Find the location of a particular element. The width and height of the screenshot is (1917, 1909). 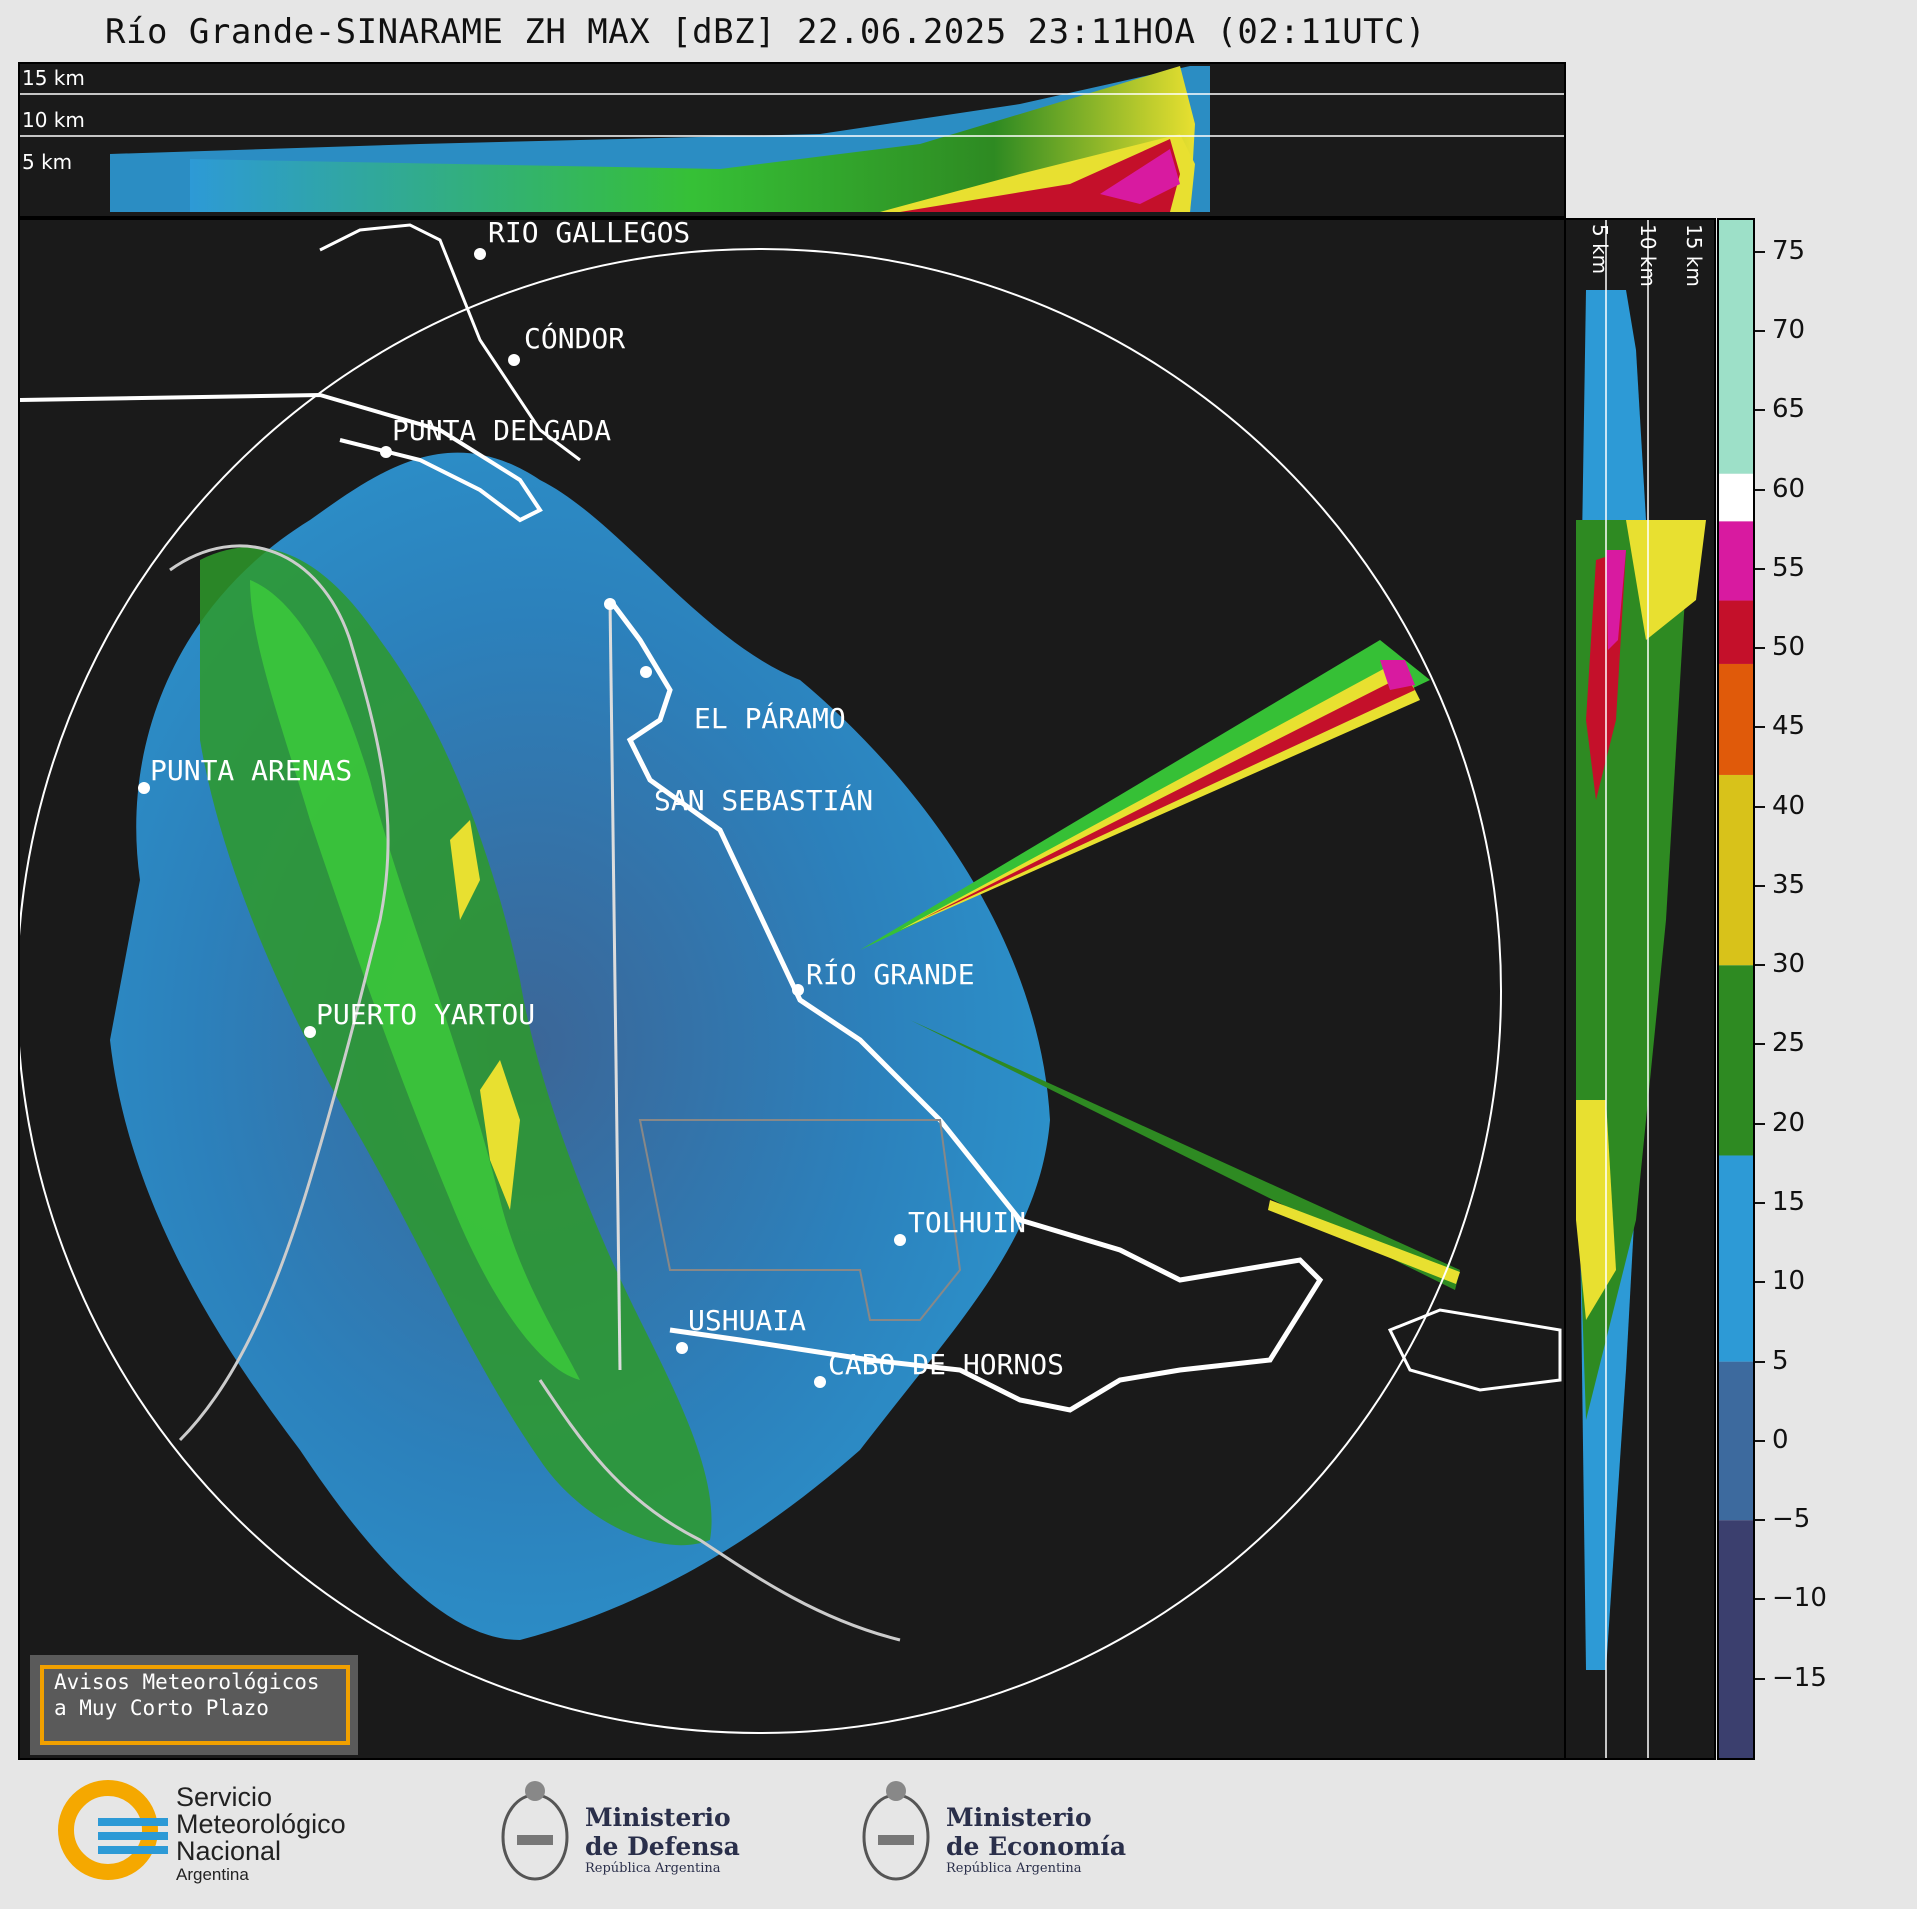

smn-line-3: Nacional is located at coordinates (229, 1851).